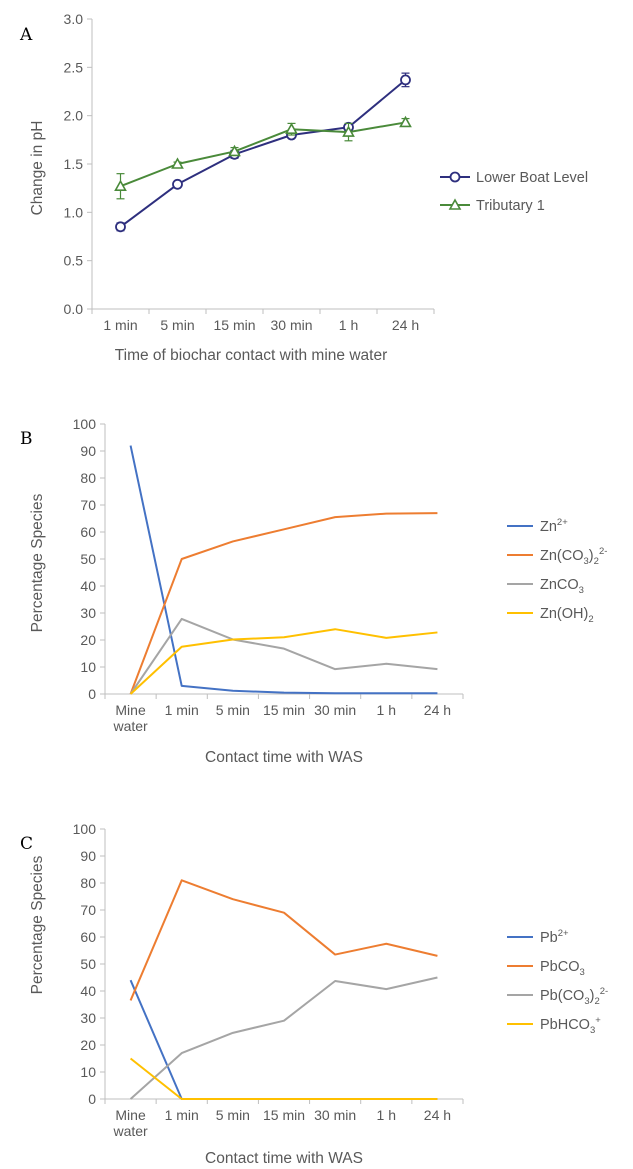 This screenshot has height=1169, width=633. What do you see at coordinates (335, 1115) in the screenshot?
I see `panel-c-x-tick-label: 30 min` at bounding box center [335, 1115].